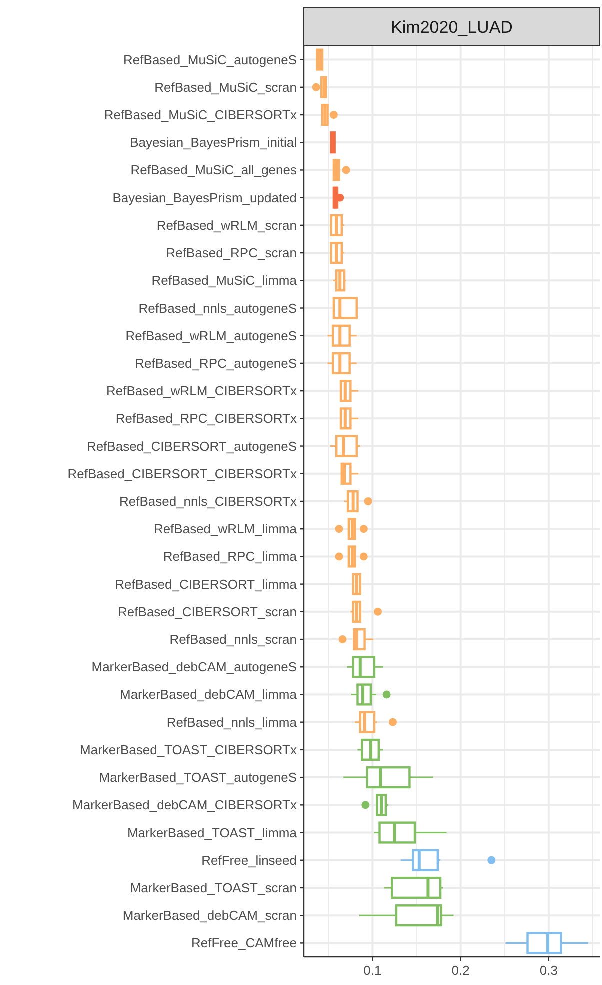 The height and width of the screenshot is (985, 602). Describe the element at coordinates (183, 474) in the screenshot. I see `y-tick-label: RefBased_CIBERSORT_CIBERSORTx` at that location.